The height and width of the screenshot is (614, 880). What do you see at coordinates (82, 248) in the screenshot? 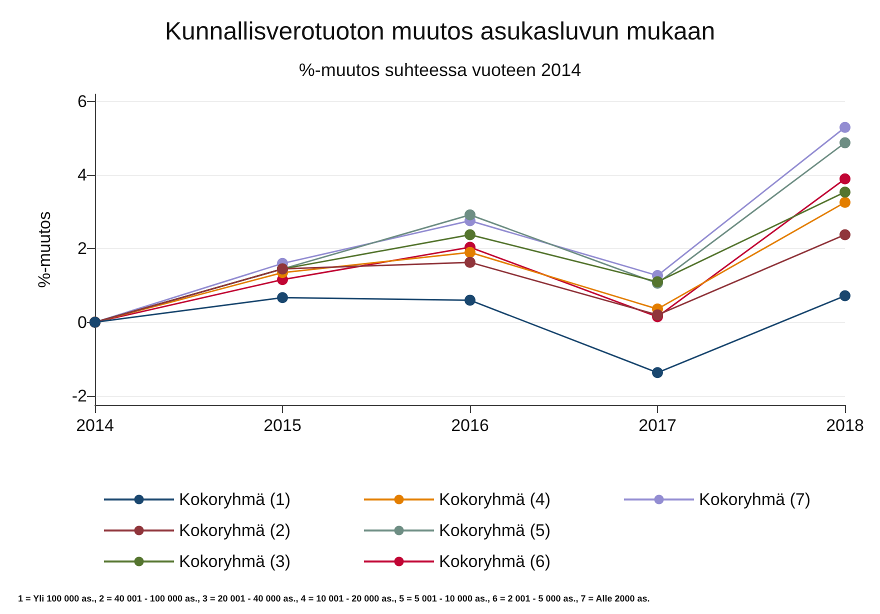
I see `y-tick-label: 2` at bounding box center [82, 248].